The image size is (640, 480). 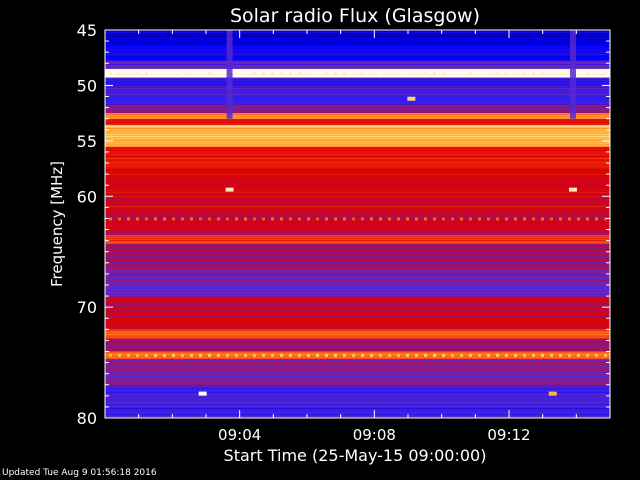 What do you see at coordinates (355, 16) in the screenshot?
I see `chart-title: Solar radio Flux (Glasgow)` at bounding box center [355, 16].